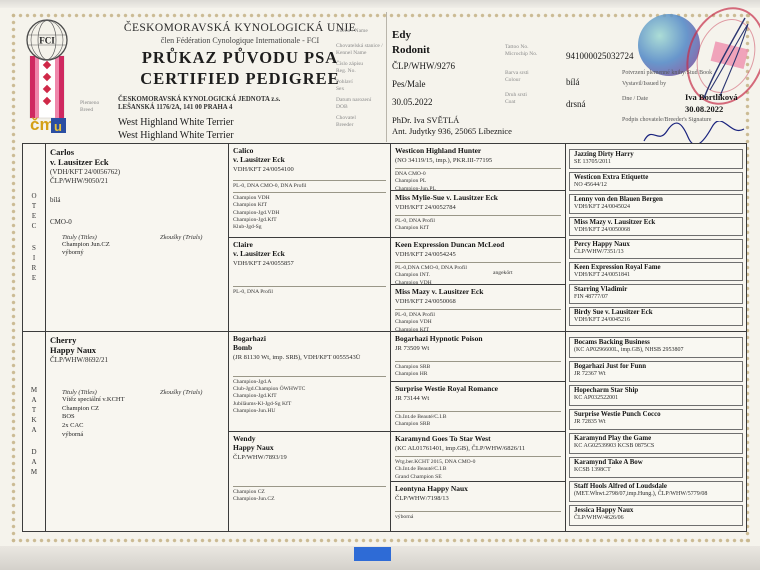 Image resolution: width=760 pixels, height=570 pixels. I want to click on dog-reg: VDH/KFT 24/0055857, so click(263, 263).